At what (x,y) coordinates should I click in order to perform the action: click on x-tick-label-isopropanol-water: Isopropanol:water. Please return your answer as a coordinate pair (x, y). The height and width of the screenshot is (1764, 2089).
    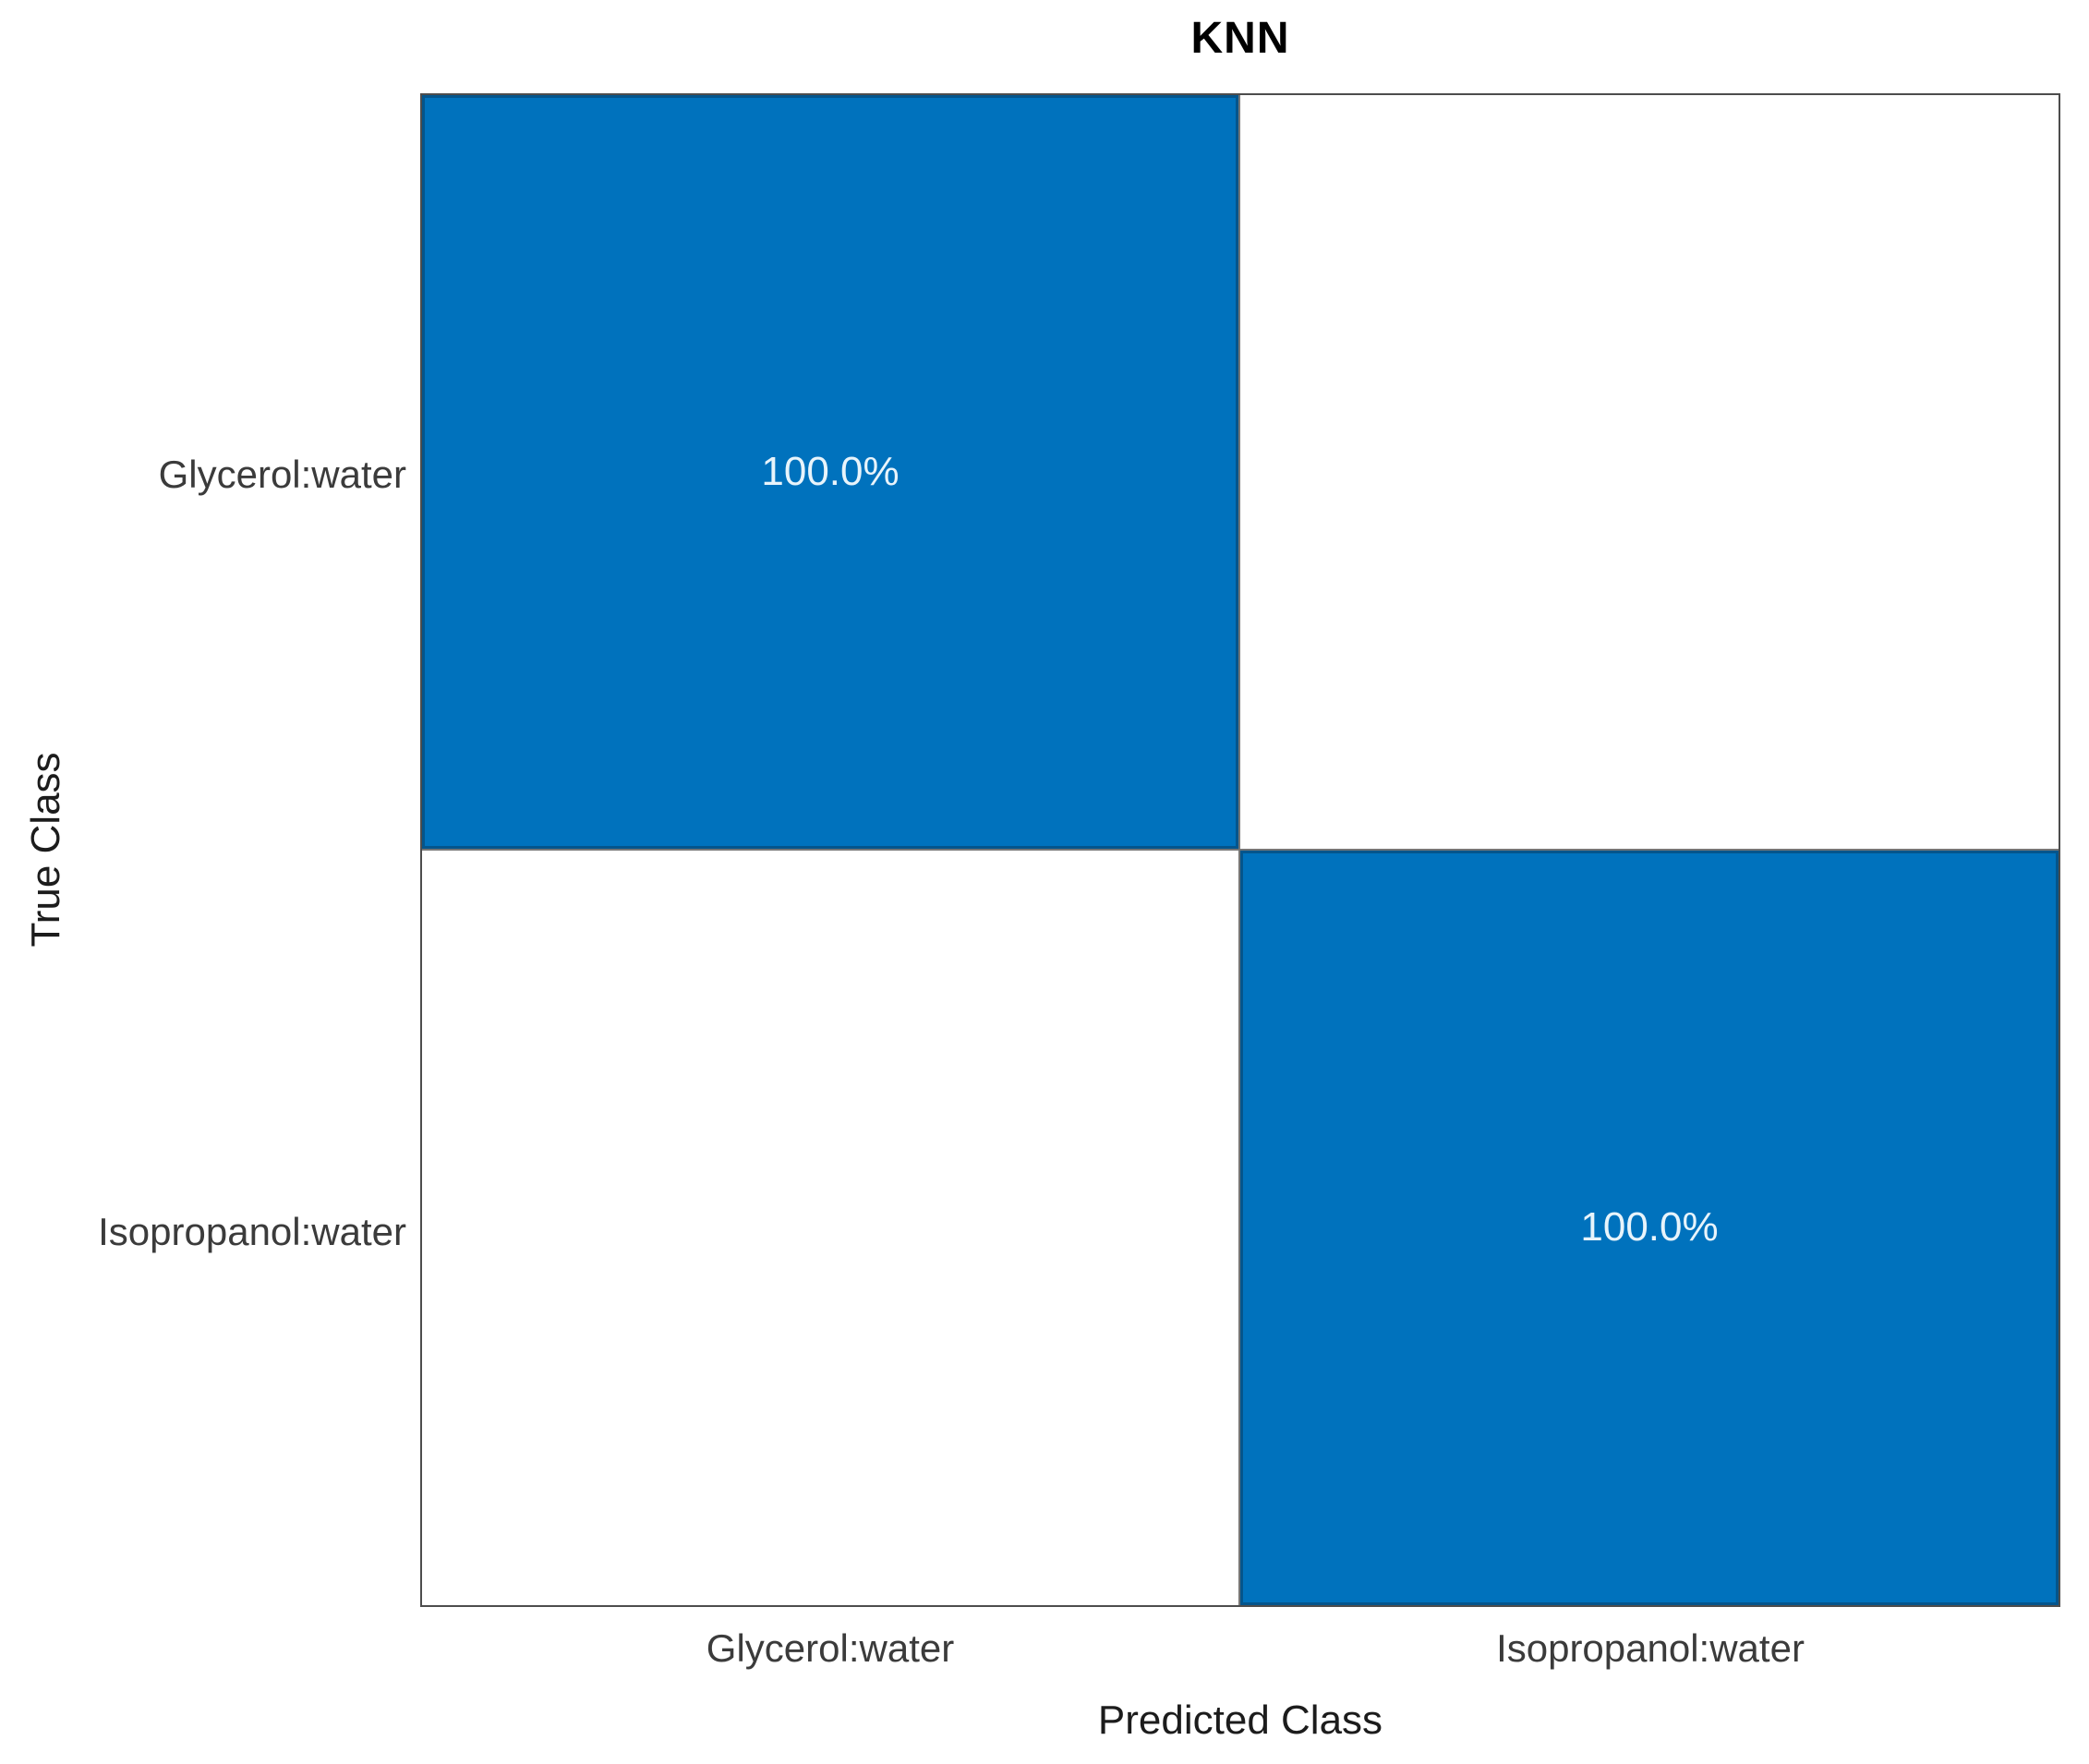
    Looking at the image, I should click on (1650, 1648).